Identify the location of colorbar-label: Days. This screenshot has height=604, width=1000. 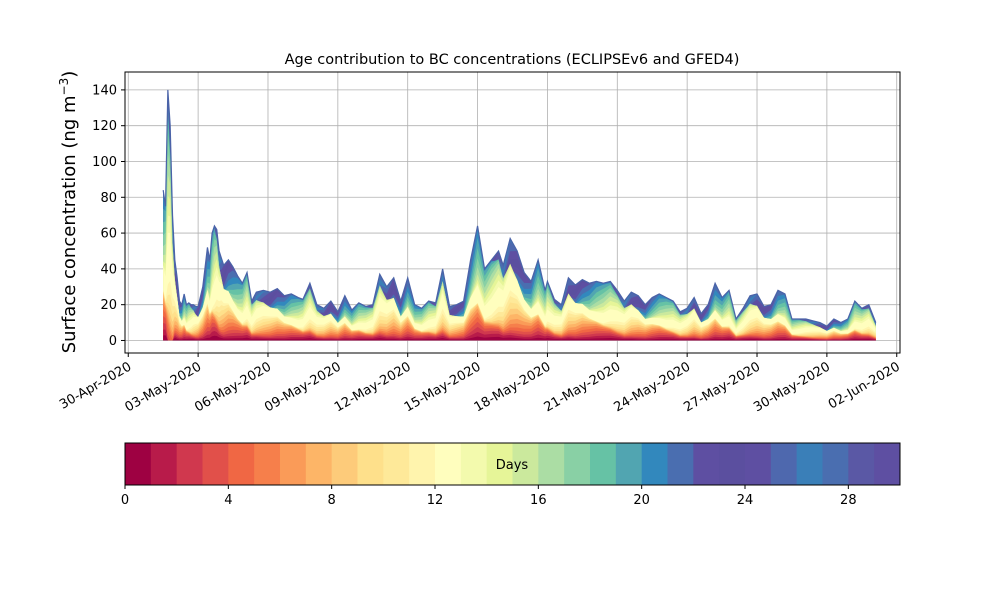
(512, 465).